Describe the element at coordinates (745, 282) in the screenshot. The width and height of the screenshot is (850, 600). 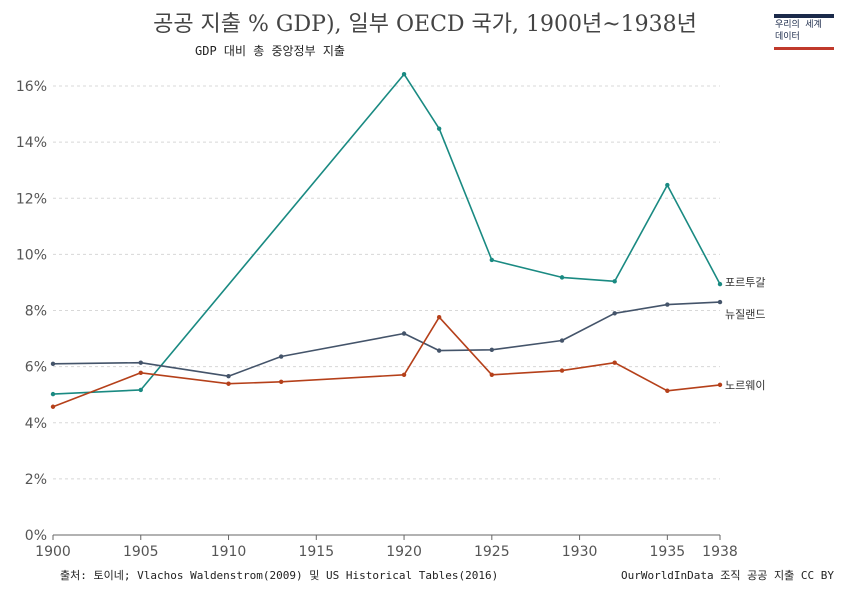
I see `series-label: 포르투갈` at that location.